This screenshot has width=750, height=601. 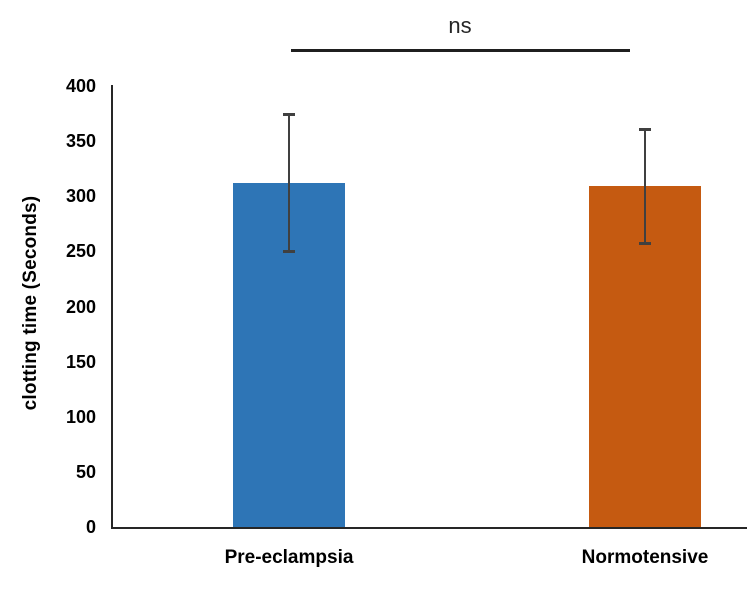 I want to click on y-tick-label: 200, so click(x=80, y=306).